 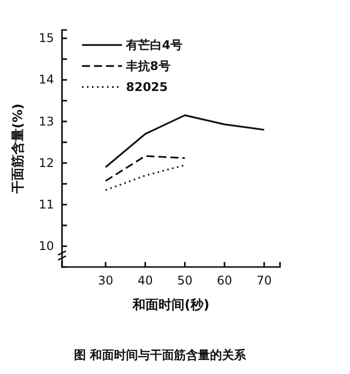 I want to click on y-tick-label: 14, so click(x=46, y=79).